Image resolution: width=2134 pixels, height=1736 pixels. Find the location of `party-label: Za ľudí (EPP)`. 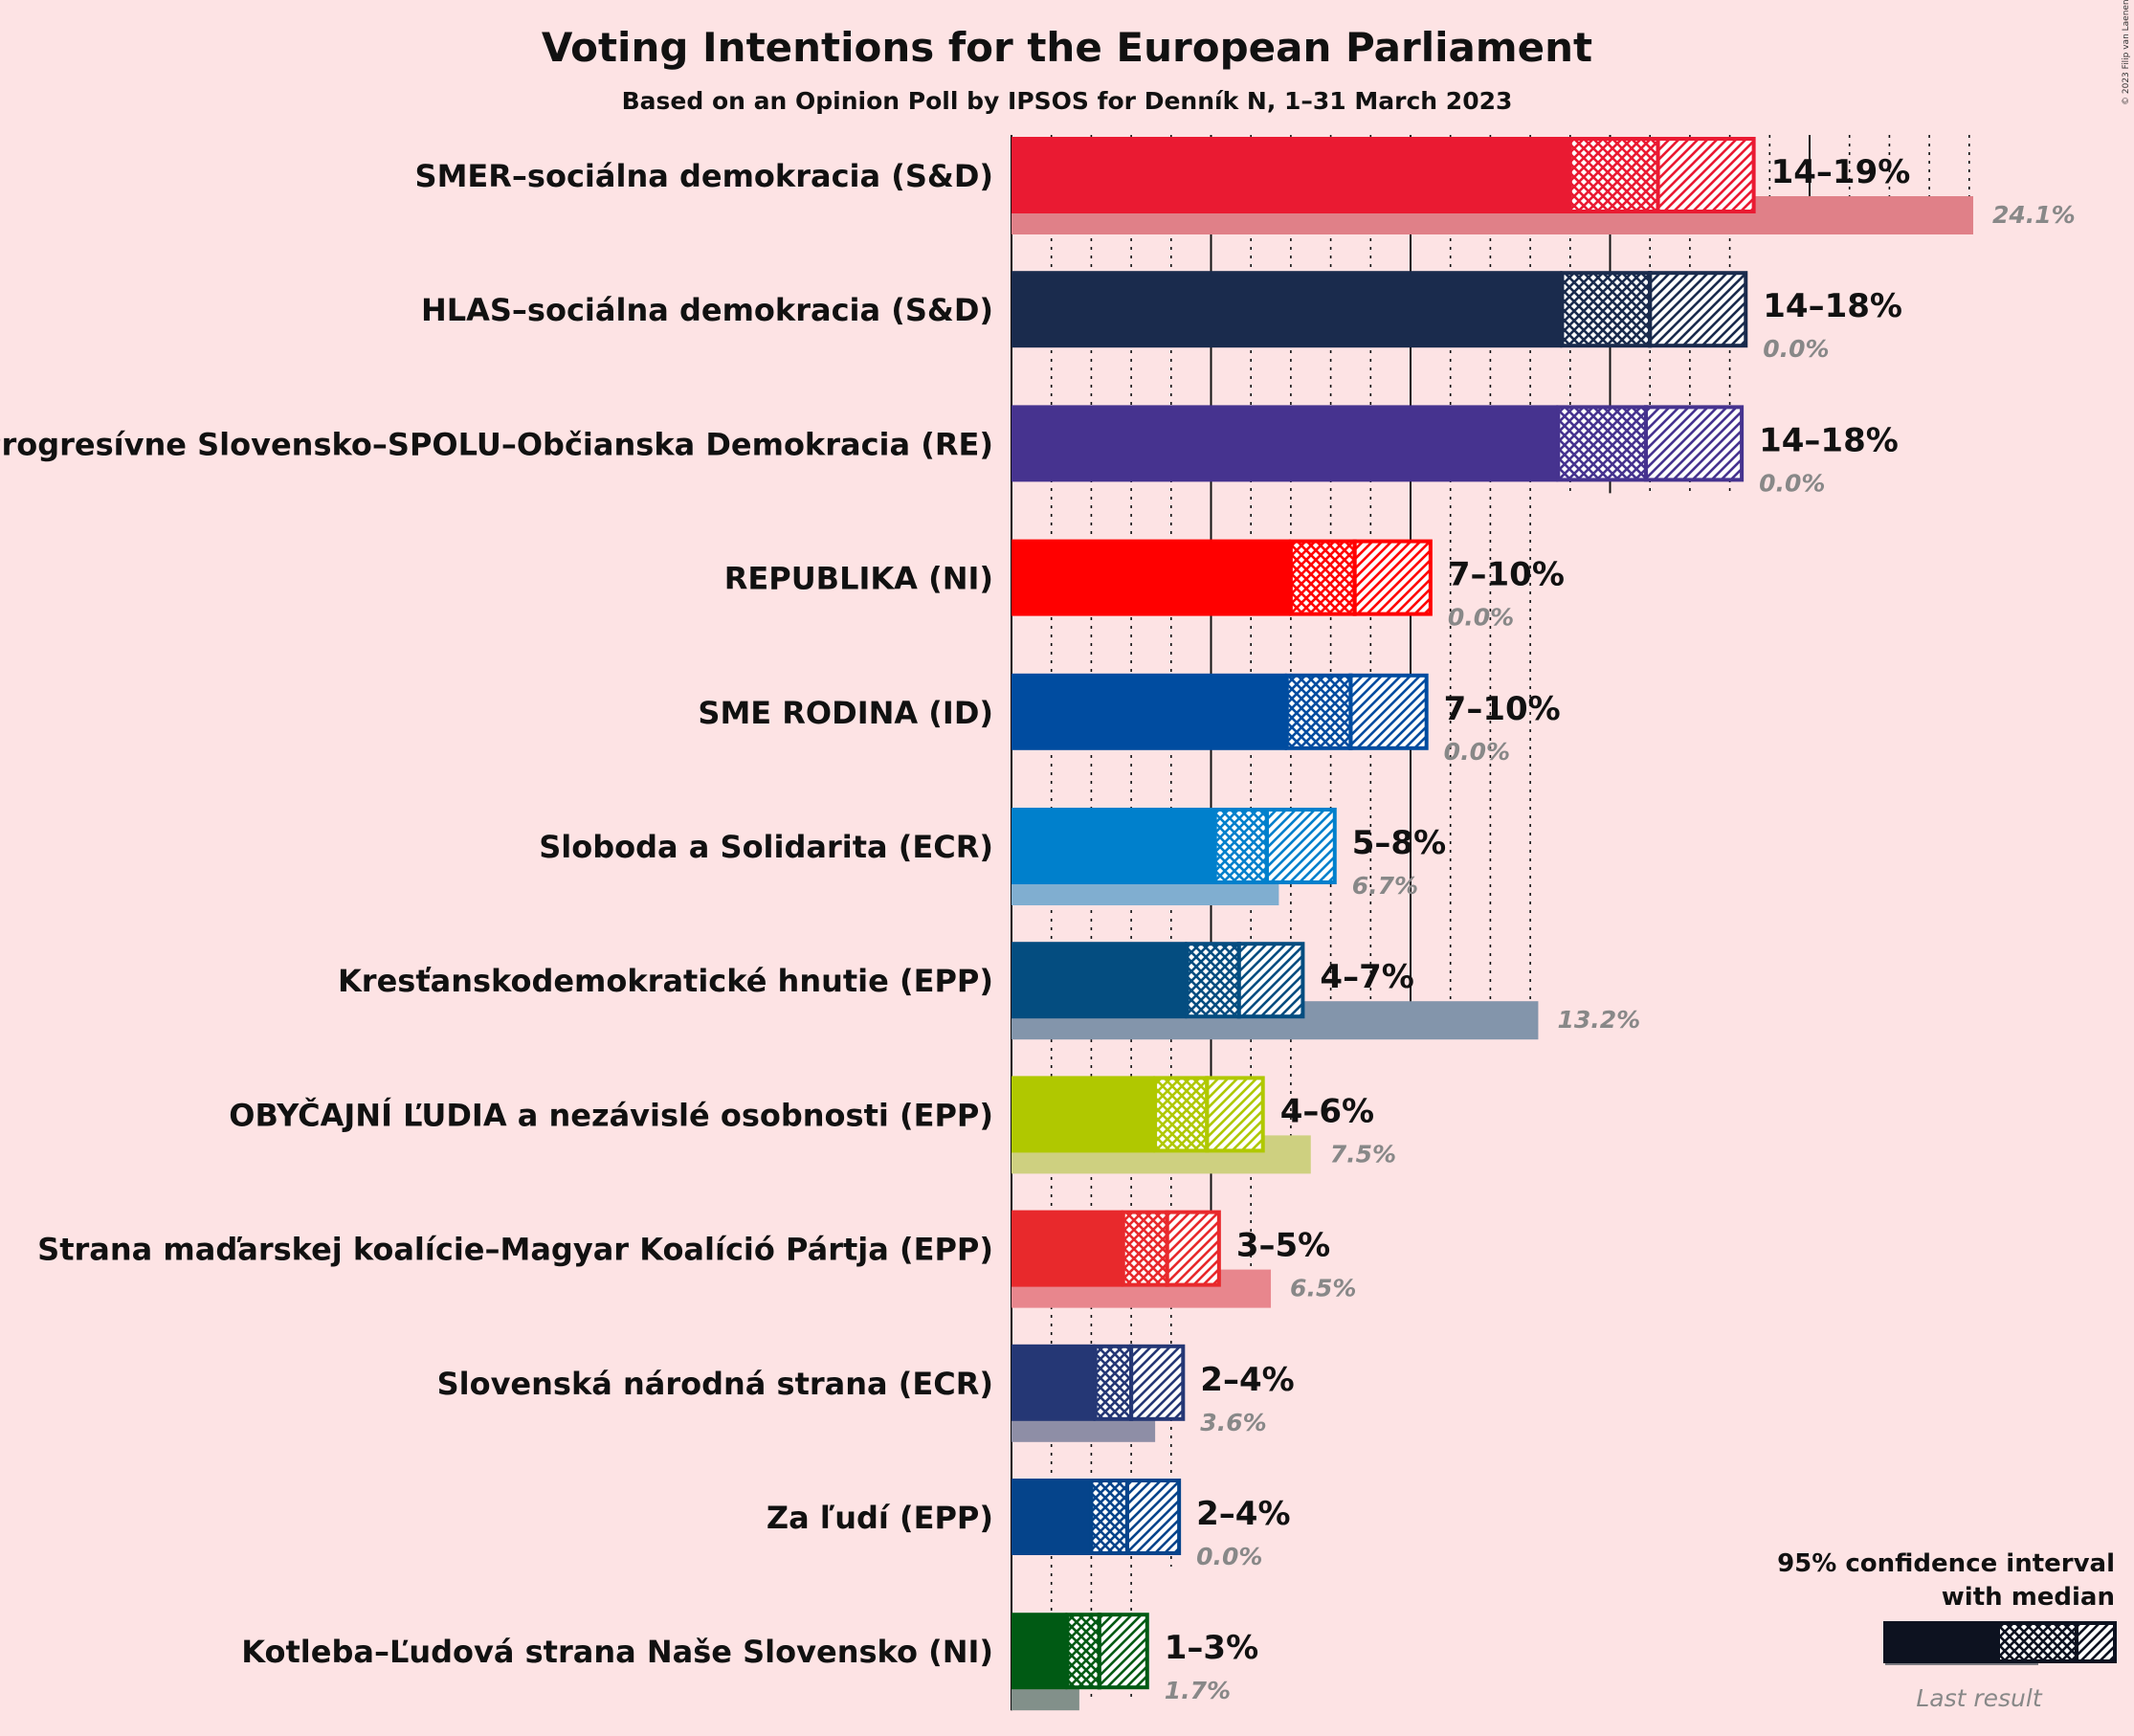

party-label: Za ľudí (EPP) is located at coordinates (880, 1518).